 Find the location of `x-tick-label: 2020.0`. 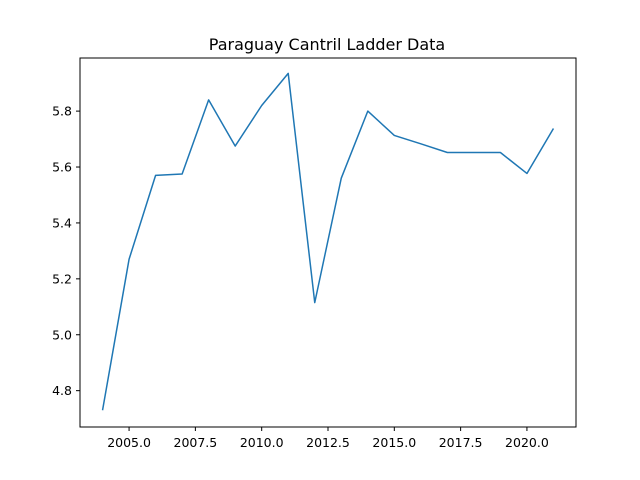

x-tick-label: 2020.0 is located at coordinates (527, 442).